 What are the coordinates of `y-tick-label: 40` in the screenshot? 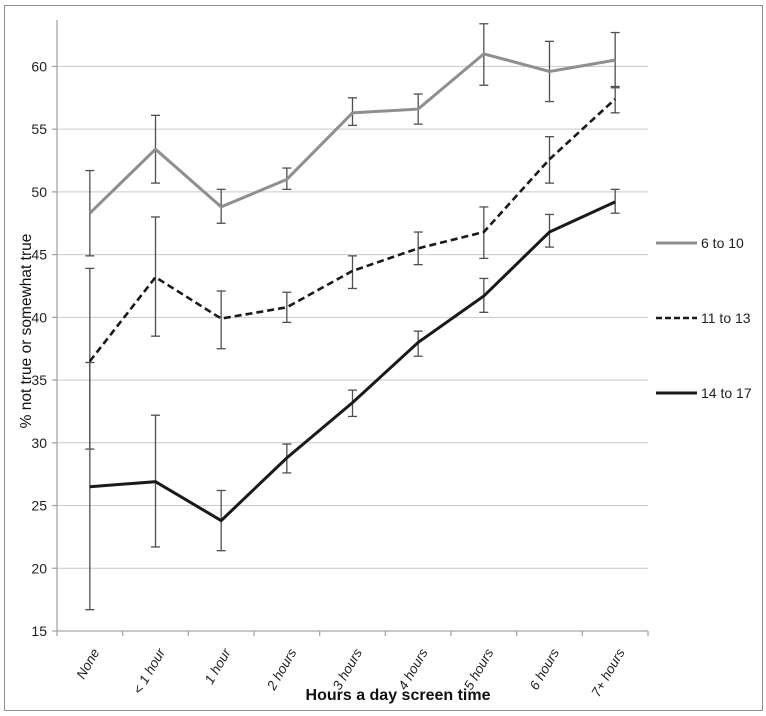 It's located at (39, 317).